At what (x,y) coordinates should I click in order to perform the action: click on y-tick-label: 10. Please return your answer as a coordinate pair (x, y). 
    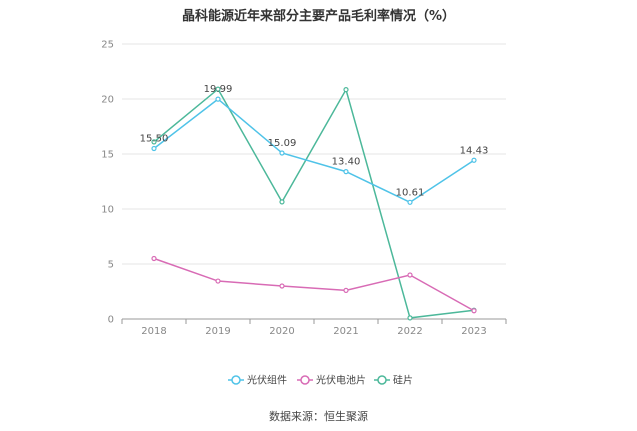
    Looking at the image, I should click on (107, 210).